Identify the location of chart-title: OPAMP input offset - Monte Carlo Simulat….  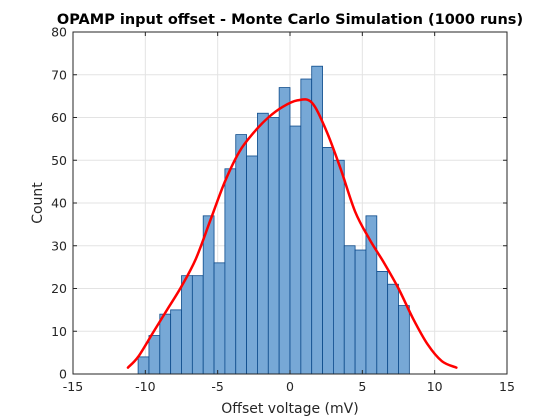
(290, 20).